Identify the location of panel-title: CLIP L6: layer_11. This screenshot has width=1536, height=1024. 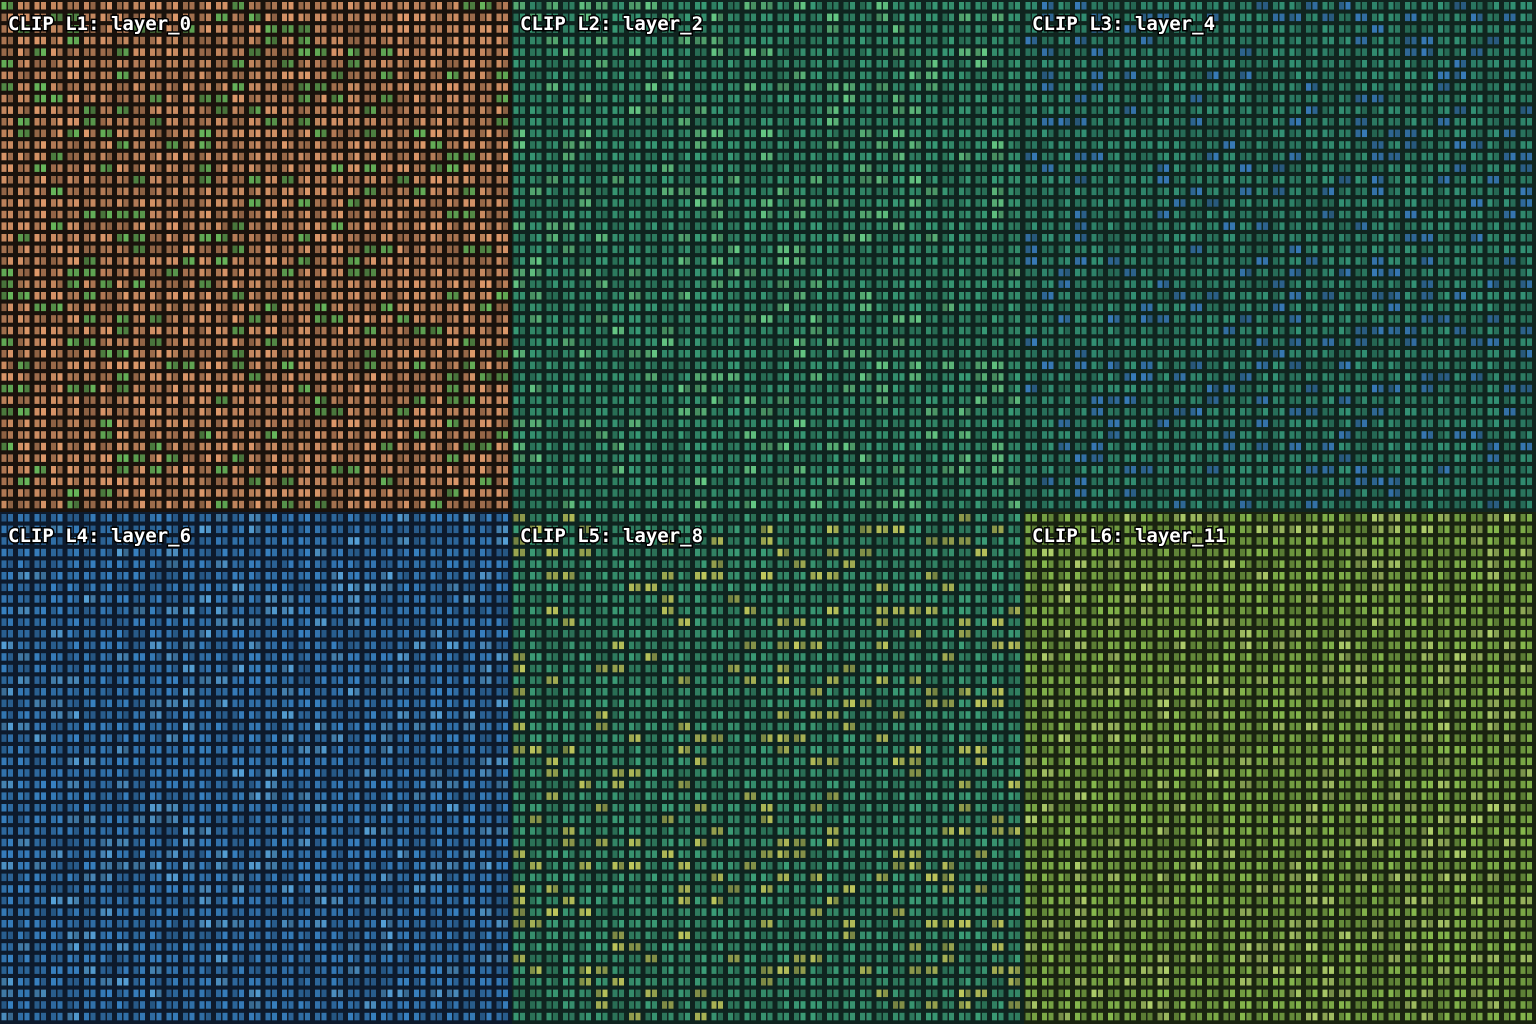
(1129, 536).